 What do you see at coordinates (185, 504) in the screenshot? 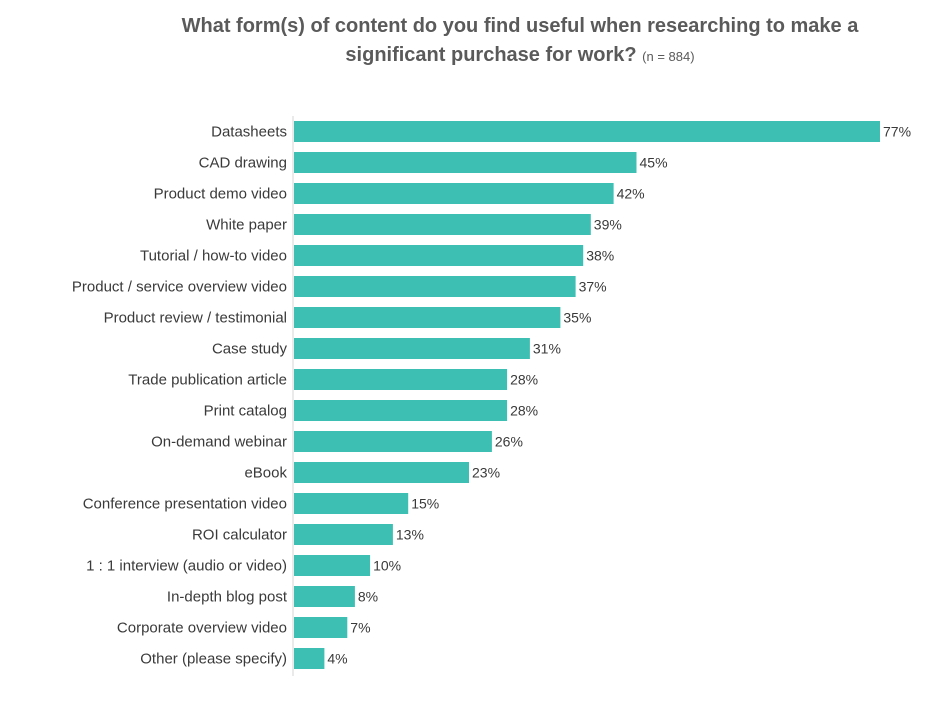
I see `category-label: Conference presentation video` at bounding box center [185, 504].